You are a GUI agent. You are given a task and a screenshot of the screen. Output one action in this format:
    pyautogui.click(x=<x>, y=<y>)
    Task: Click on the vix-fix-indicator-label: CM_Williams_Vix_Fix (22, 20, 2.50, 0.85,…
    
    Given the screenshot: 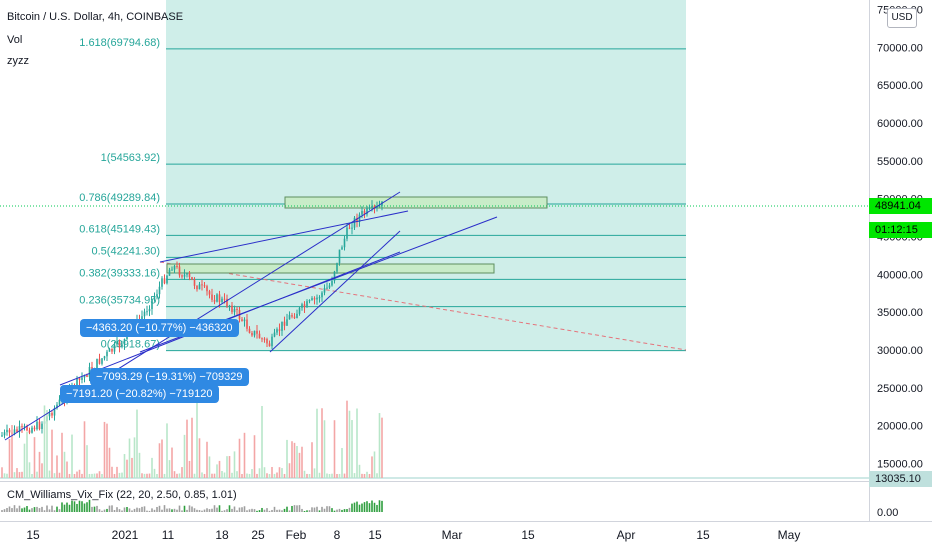 What is the action you would take?
    pyautogui.click(x=122, y=495)
    